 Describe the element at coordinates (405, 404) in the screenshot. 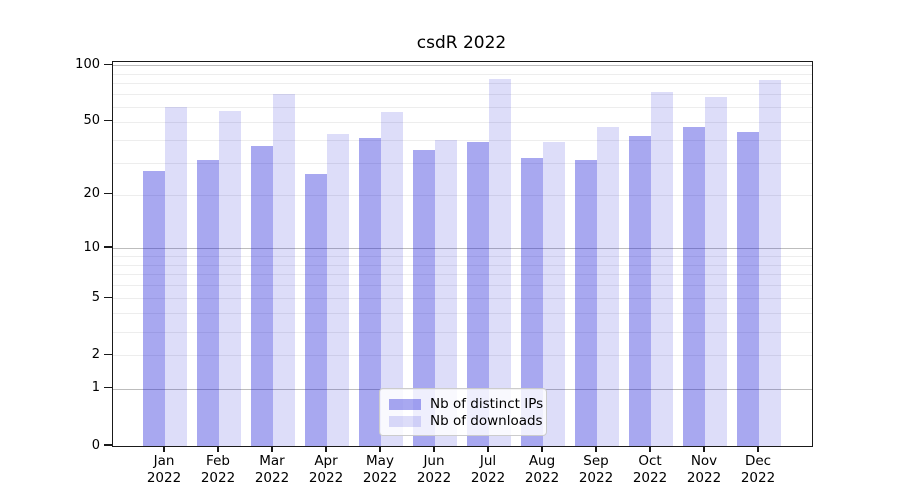

I see `legend-swatch-distinct-ips-icon` at that location.